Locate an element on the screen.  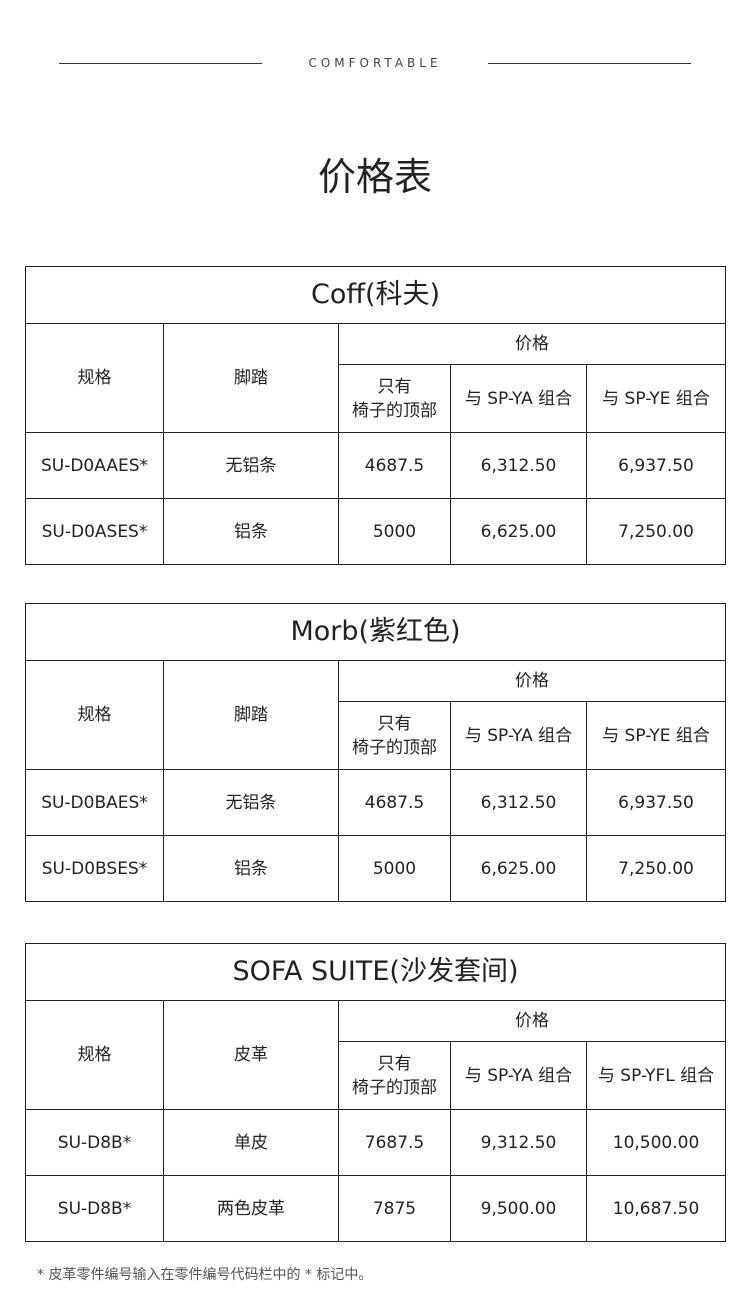
table-row: SU-D0BSES* 铝条 5000 6,625.00 7,250.00 is located at coordinates (376, 868).